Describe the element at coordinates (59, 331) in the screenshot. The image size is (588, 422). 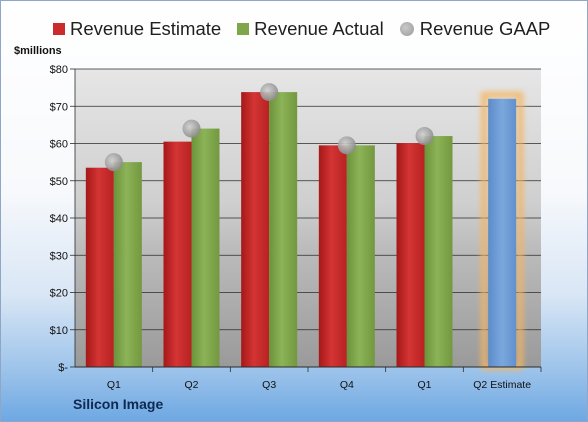
I see `y-tick-label: $10` at that location.